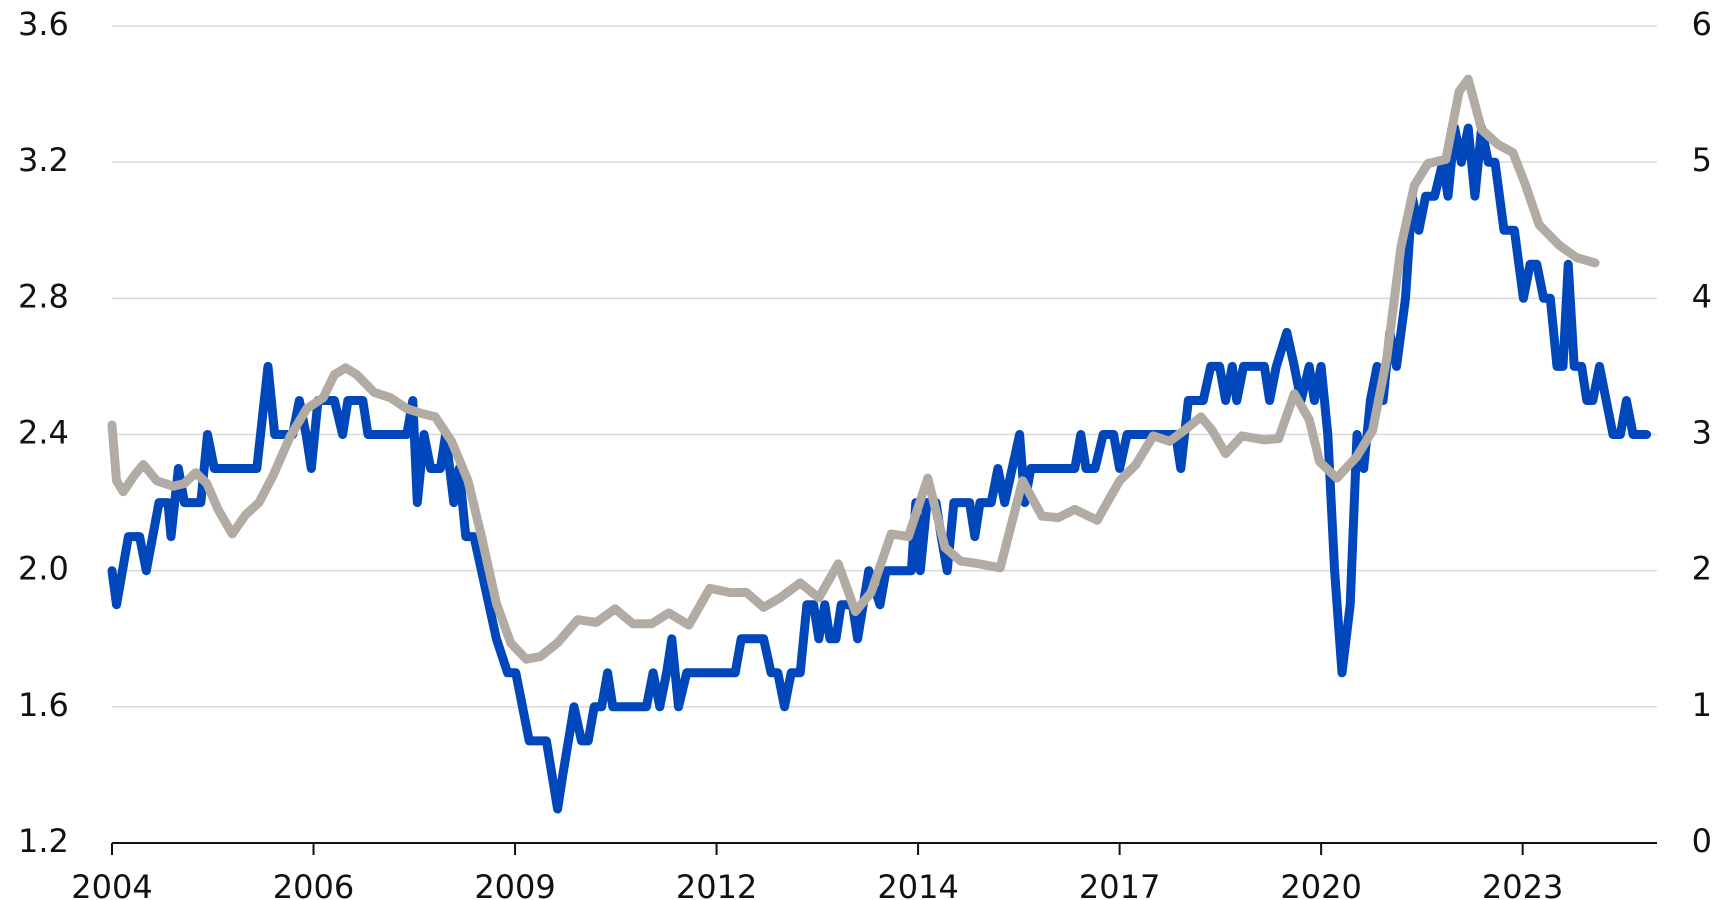 The width and height of the screenshot is (1730, 900). I want to click on y2-tick-label: 6, so click(1702, 24).